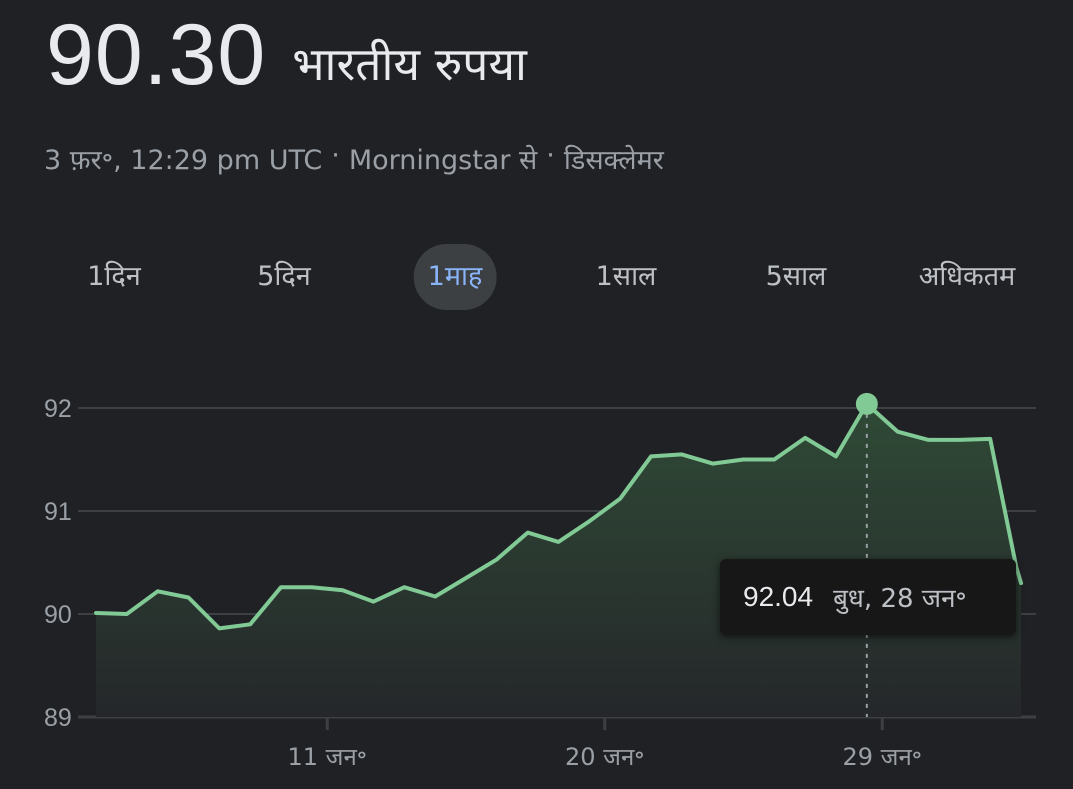 This screenshot has width=1073, height=789. Describe the element at coordinates (58, 409) in the screenshot. I see `y-tick-label: 92` at that location.